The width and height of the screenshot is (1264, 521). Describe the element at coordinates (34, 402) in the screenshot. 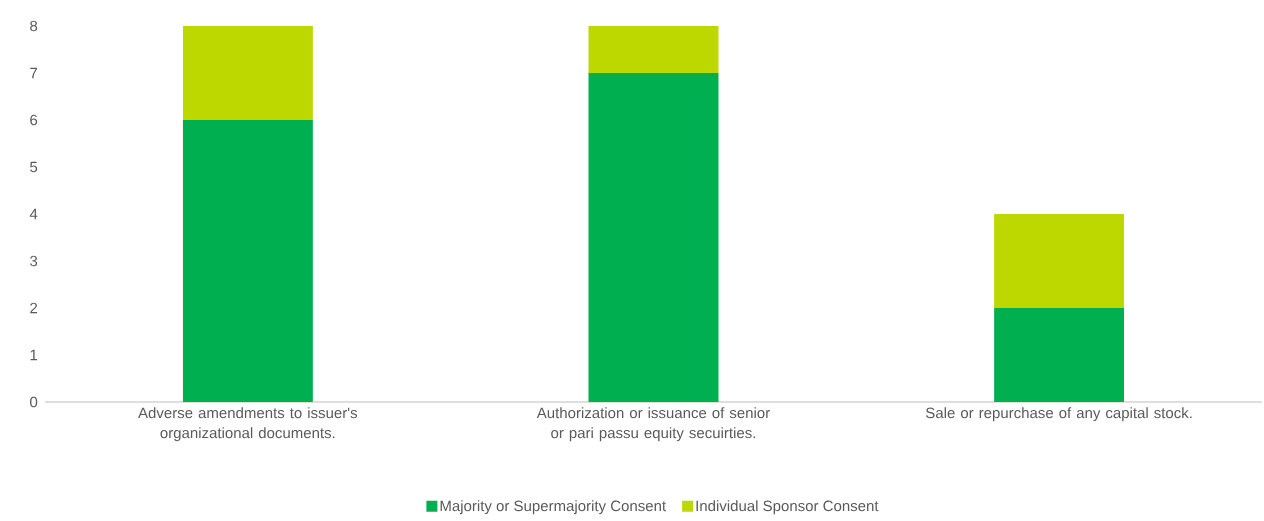

I see `y-tick-label: 0` at that location.